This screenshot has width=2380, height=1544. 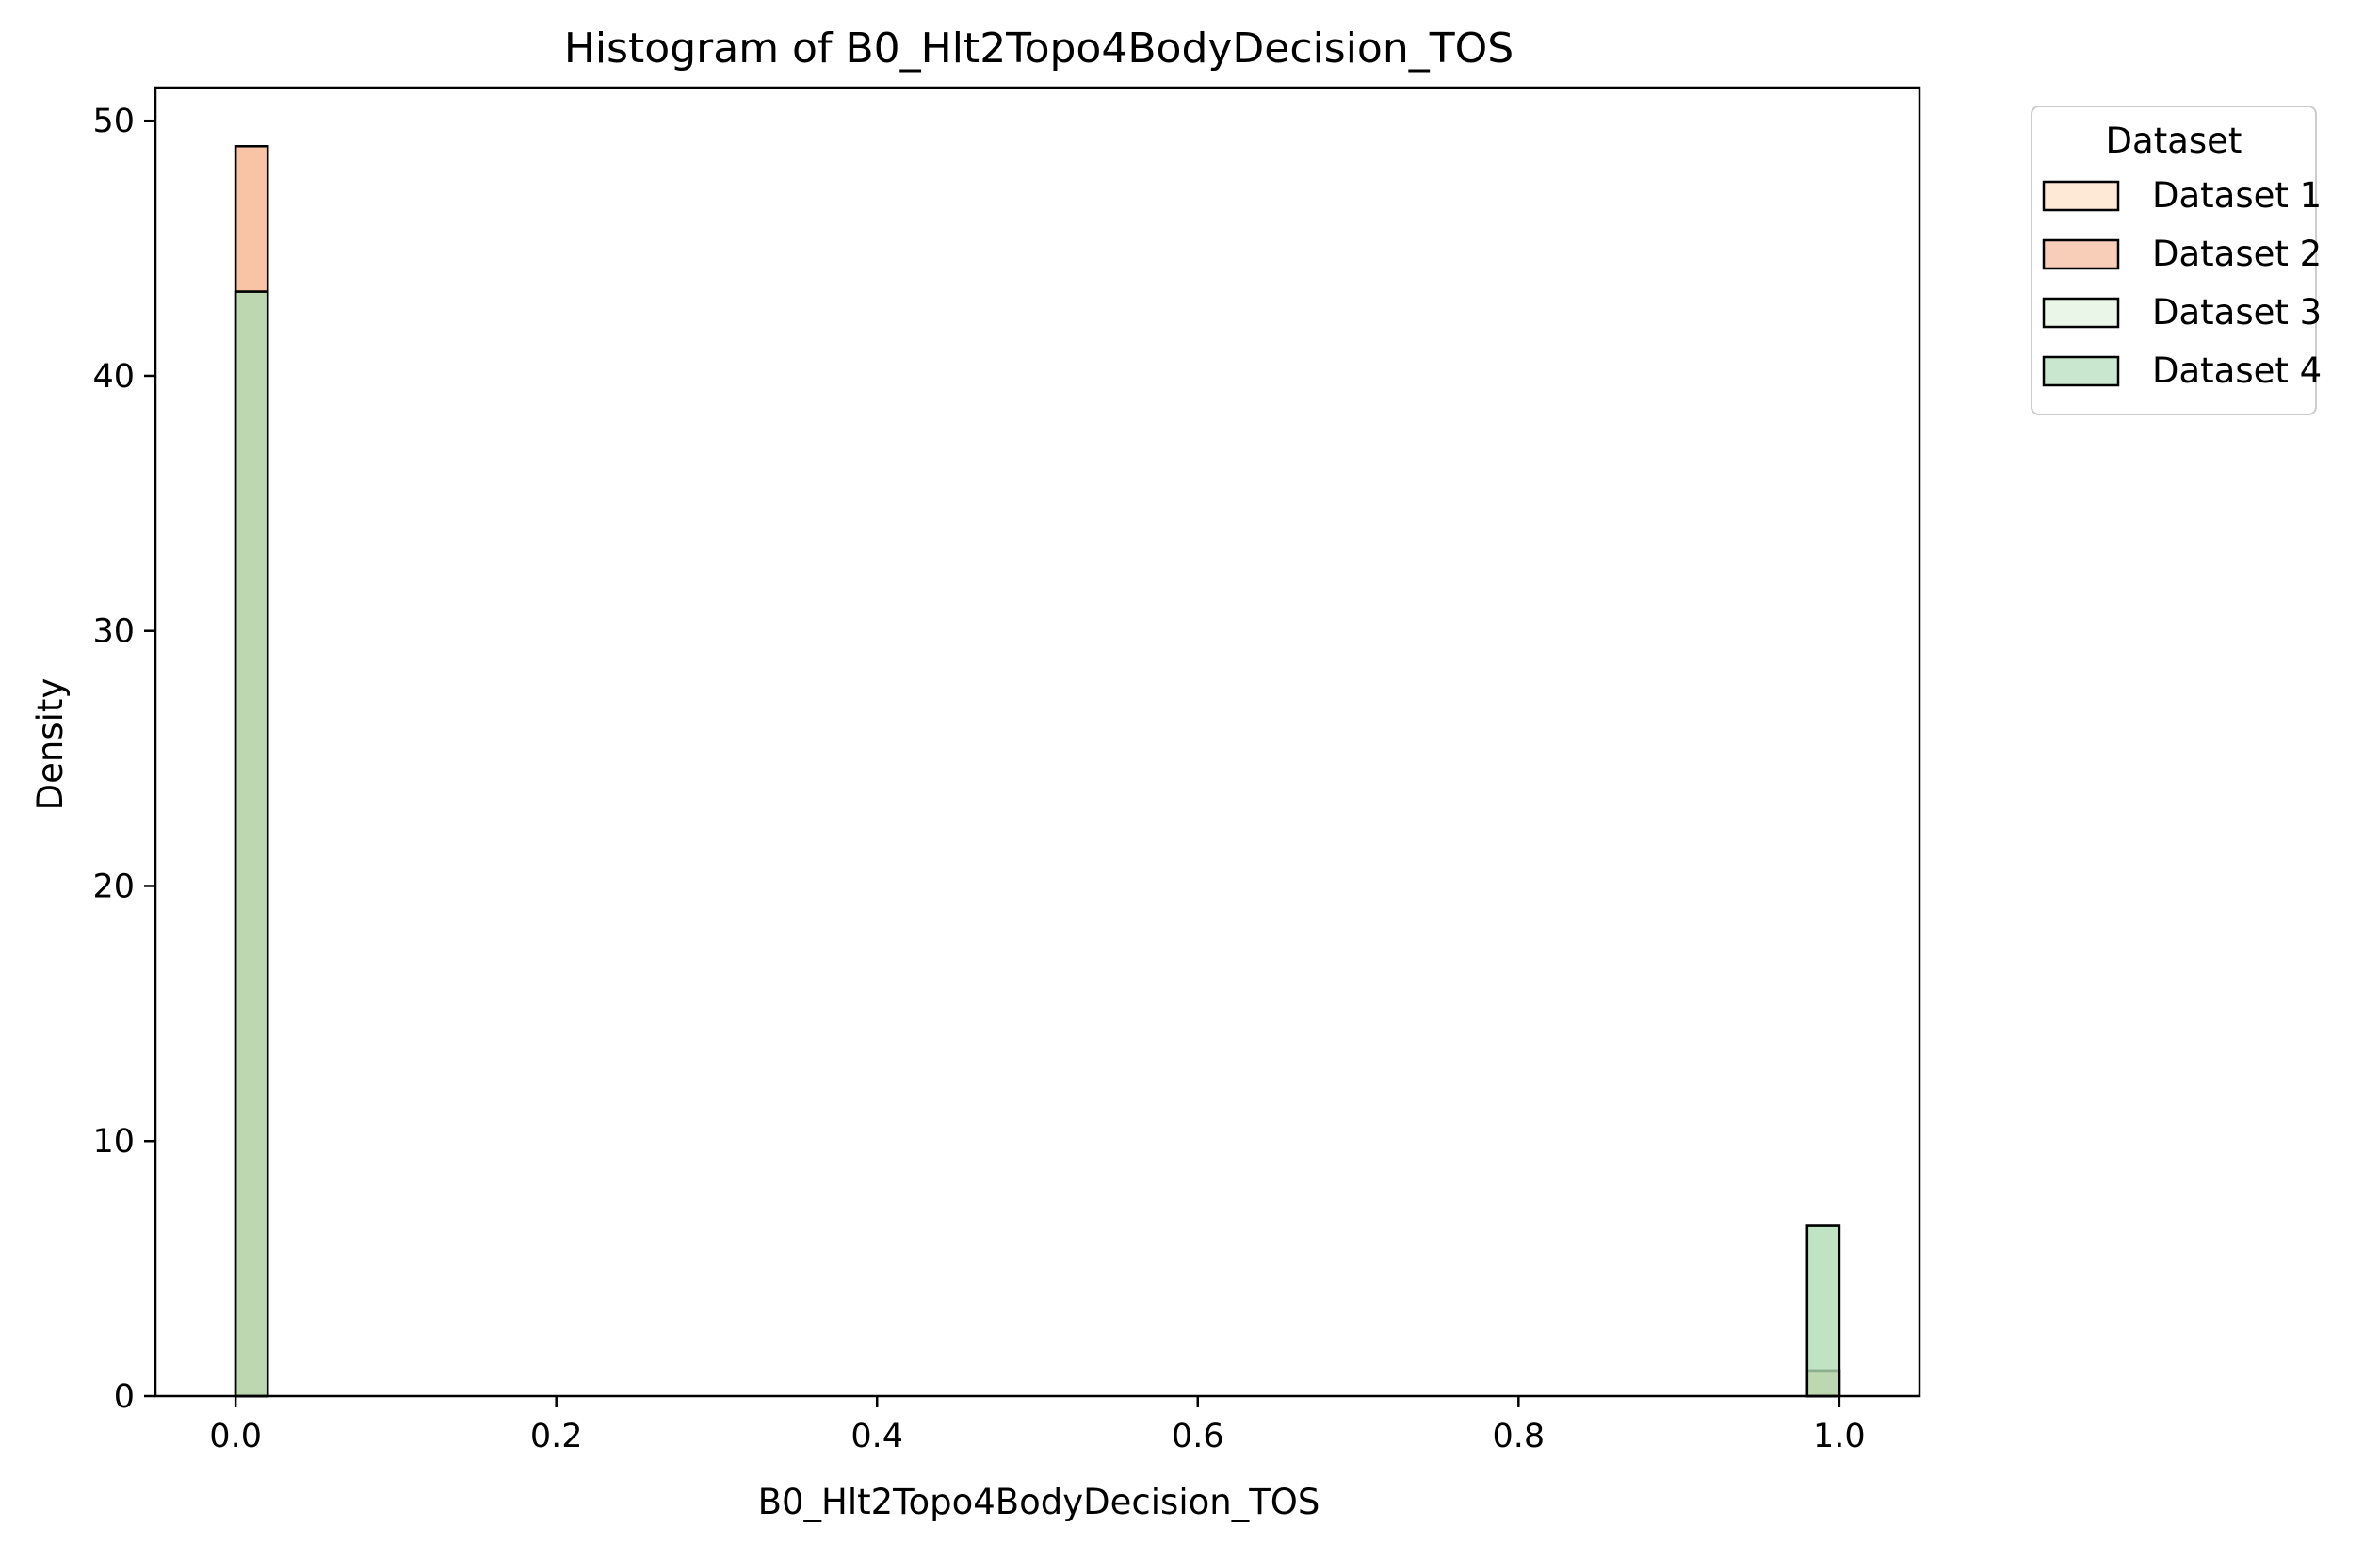 What do you see at coordinates (876, 1436) in the screenshot?
I see `x-tick-label: 0.4` at bounding box center [876, 1436].